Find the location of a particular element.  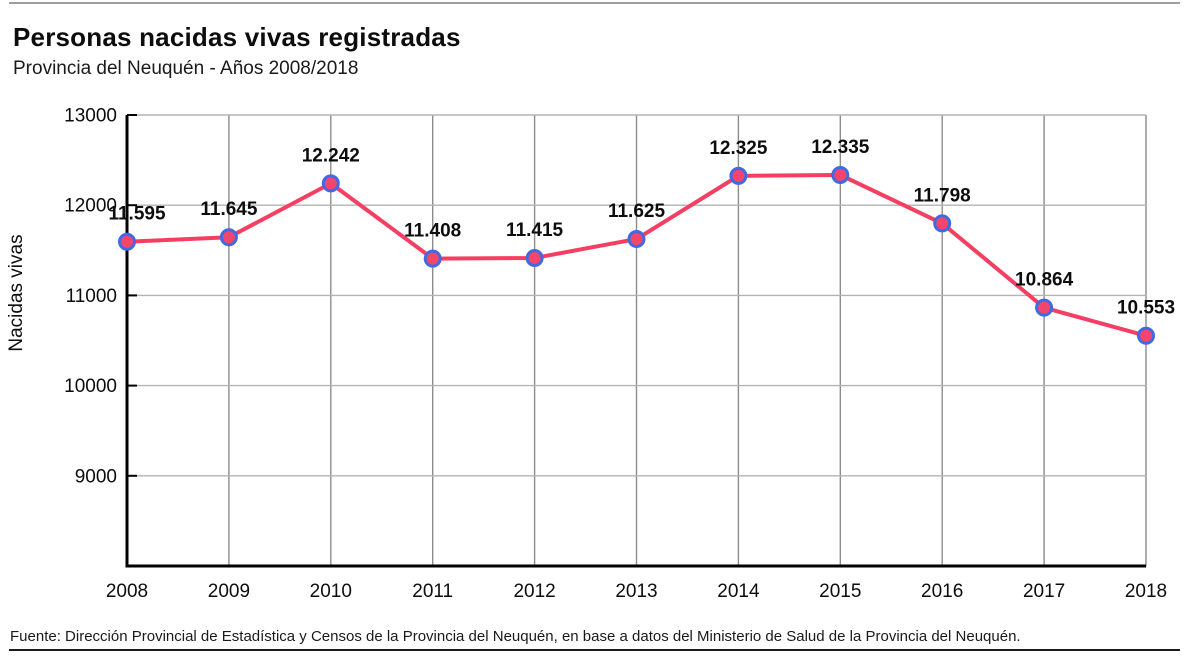

x-tick-label: 2011 is located at coordinates (432, 591).